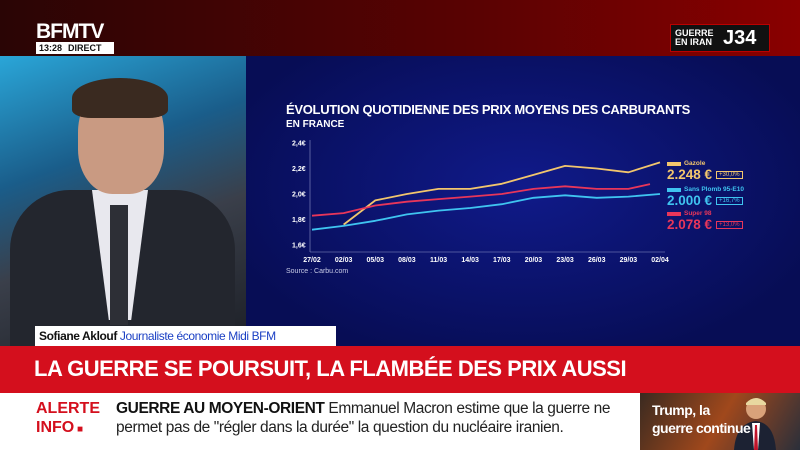  I want to click on top-bar: BFMTV 13:28 DIRECT GUERRE EN IRAN J34, so click(400, 28).